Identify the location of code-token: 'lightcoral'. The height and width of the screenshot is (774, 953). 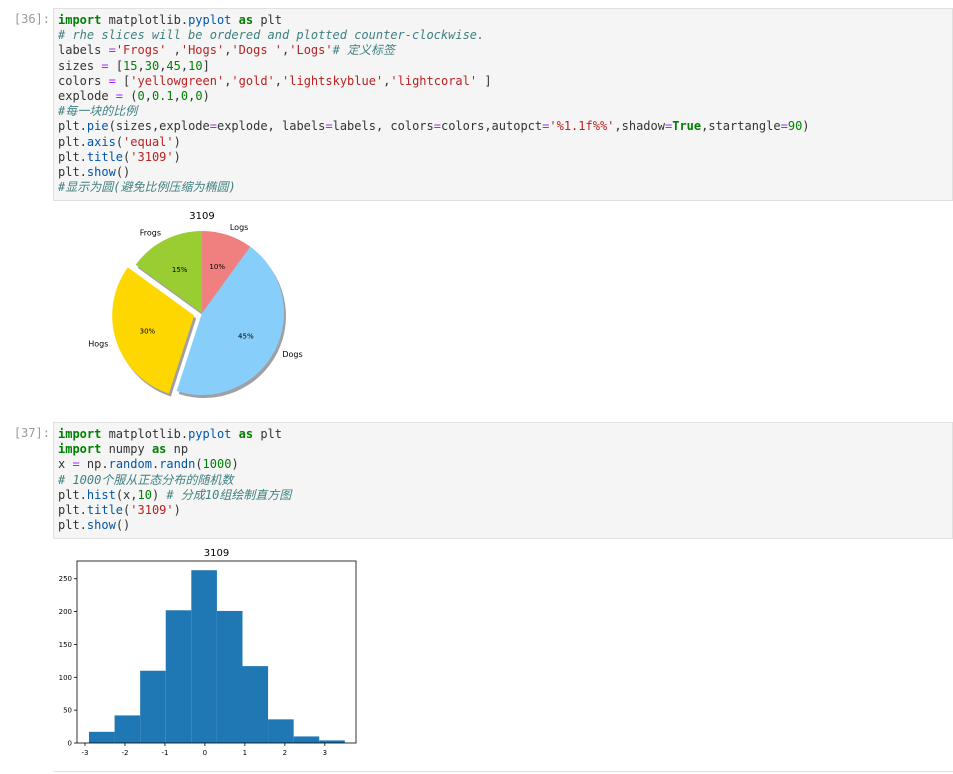
(434, 80).